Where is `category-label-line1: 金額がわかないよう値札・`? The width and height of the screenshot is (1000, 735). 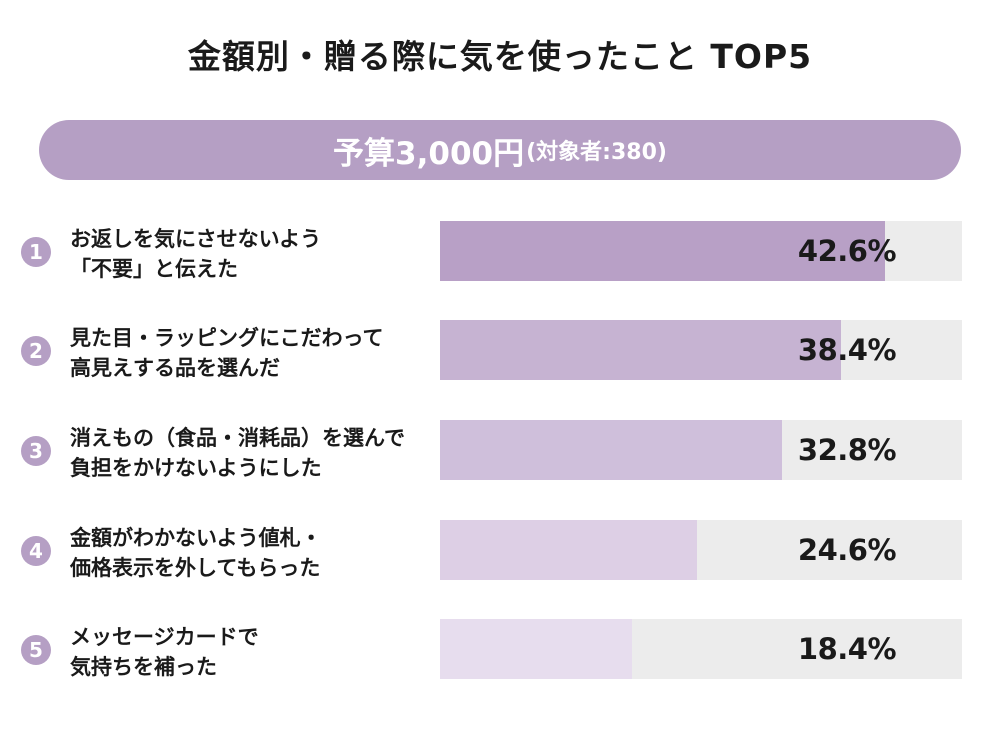 category-label-line1: 金額がわかないよう値札・ is located at coordinates (196, 538).